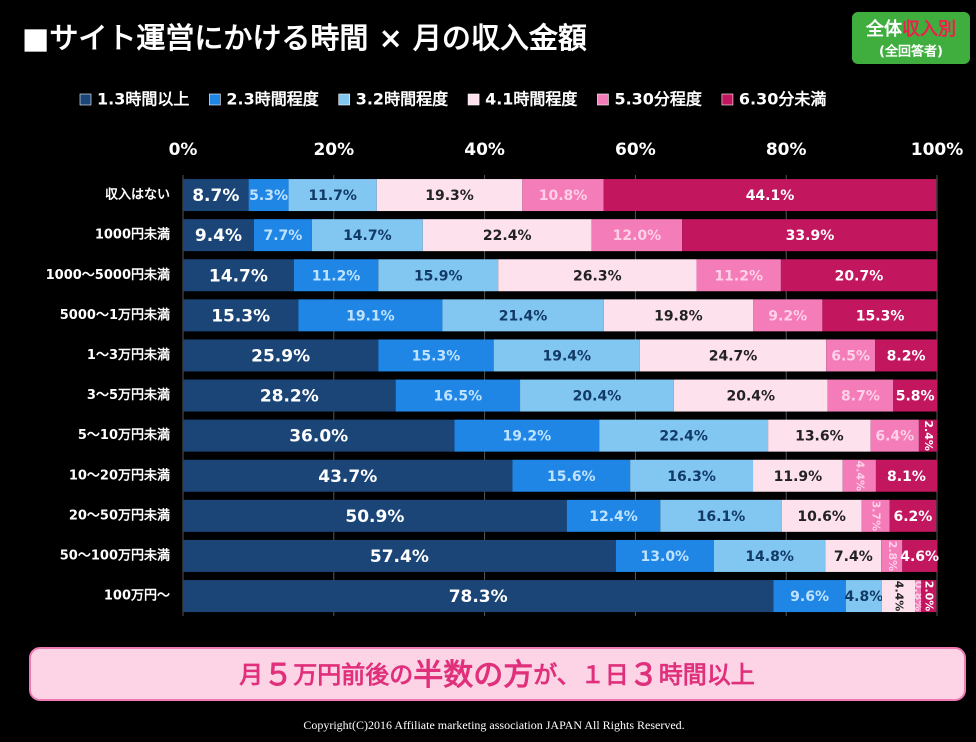 The height and width of the screenshot is (742, 976). Describe the element at coordinates (108, 275) in the screenshot. I see `y-tick-label: 1000～5000円未満` at that location.